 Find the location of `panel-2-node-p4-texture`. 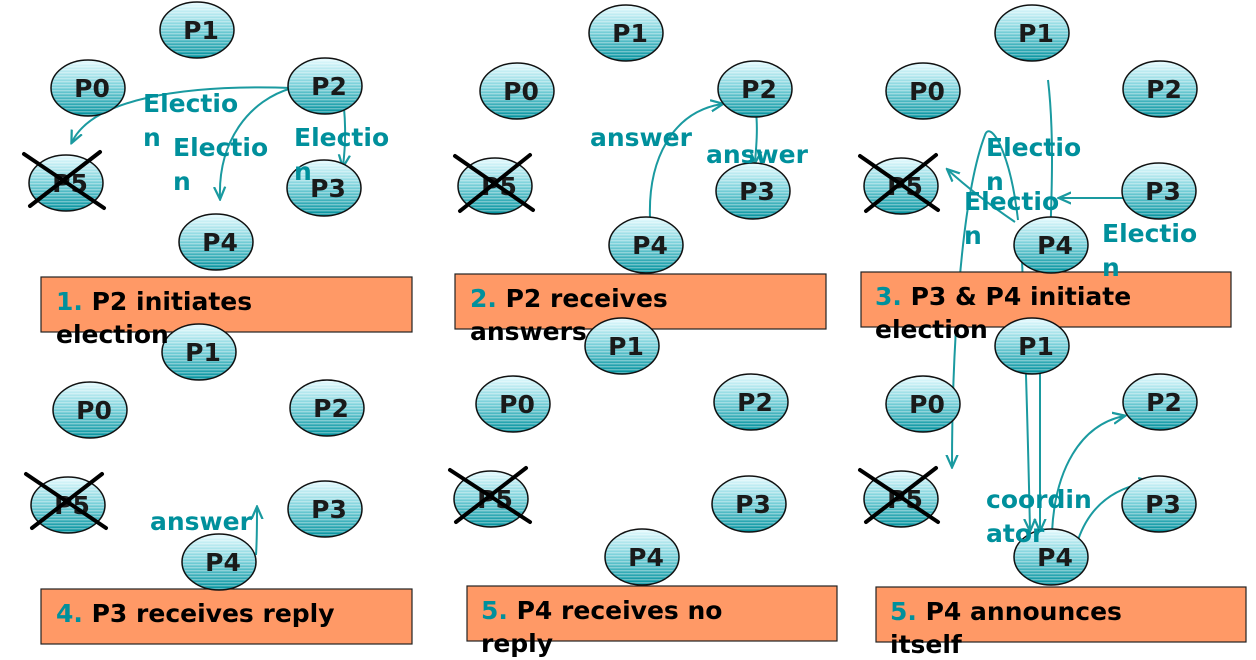

panel-2-node-p4-texture is located at coordinates (646, 245).